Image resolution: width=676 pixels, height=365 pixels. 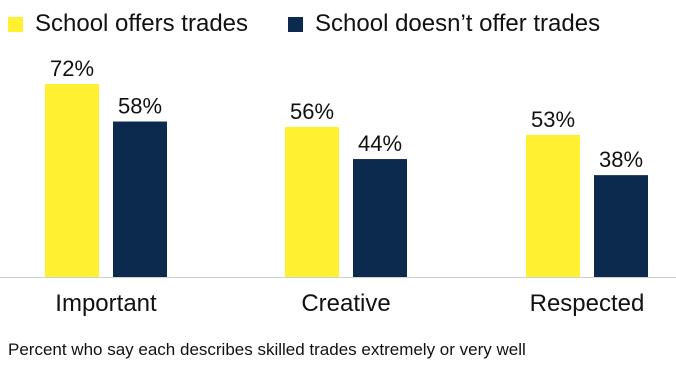 I want to click on bar-respected-doesnt-offer, so click(x=621, y=226).